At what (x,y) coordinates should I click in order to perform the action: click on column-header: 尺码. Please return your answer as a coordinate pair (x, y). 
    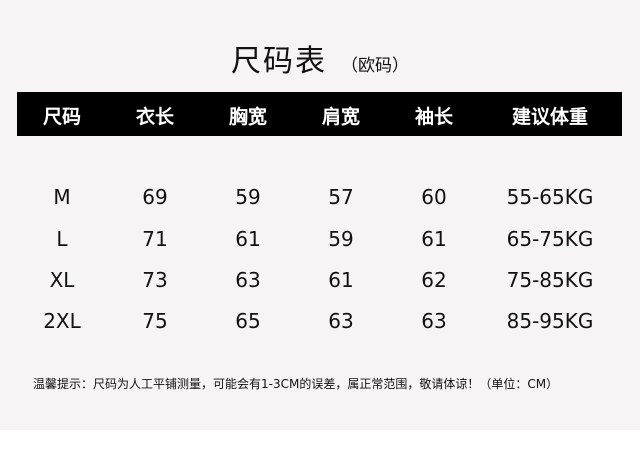
    Looking at the image, I should click on (61, 117).